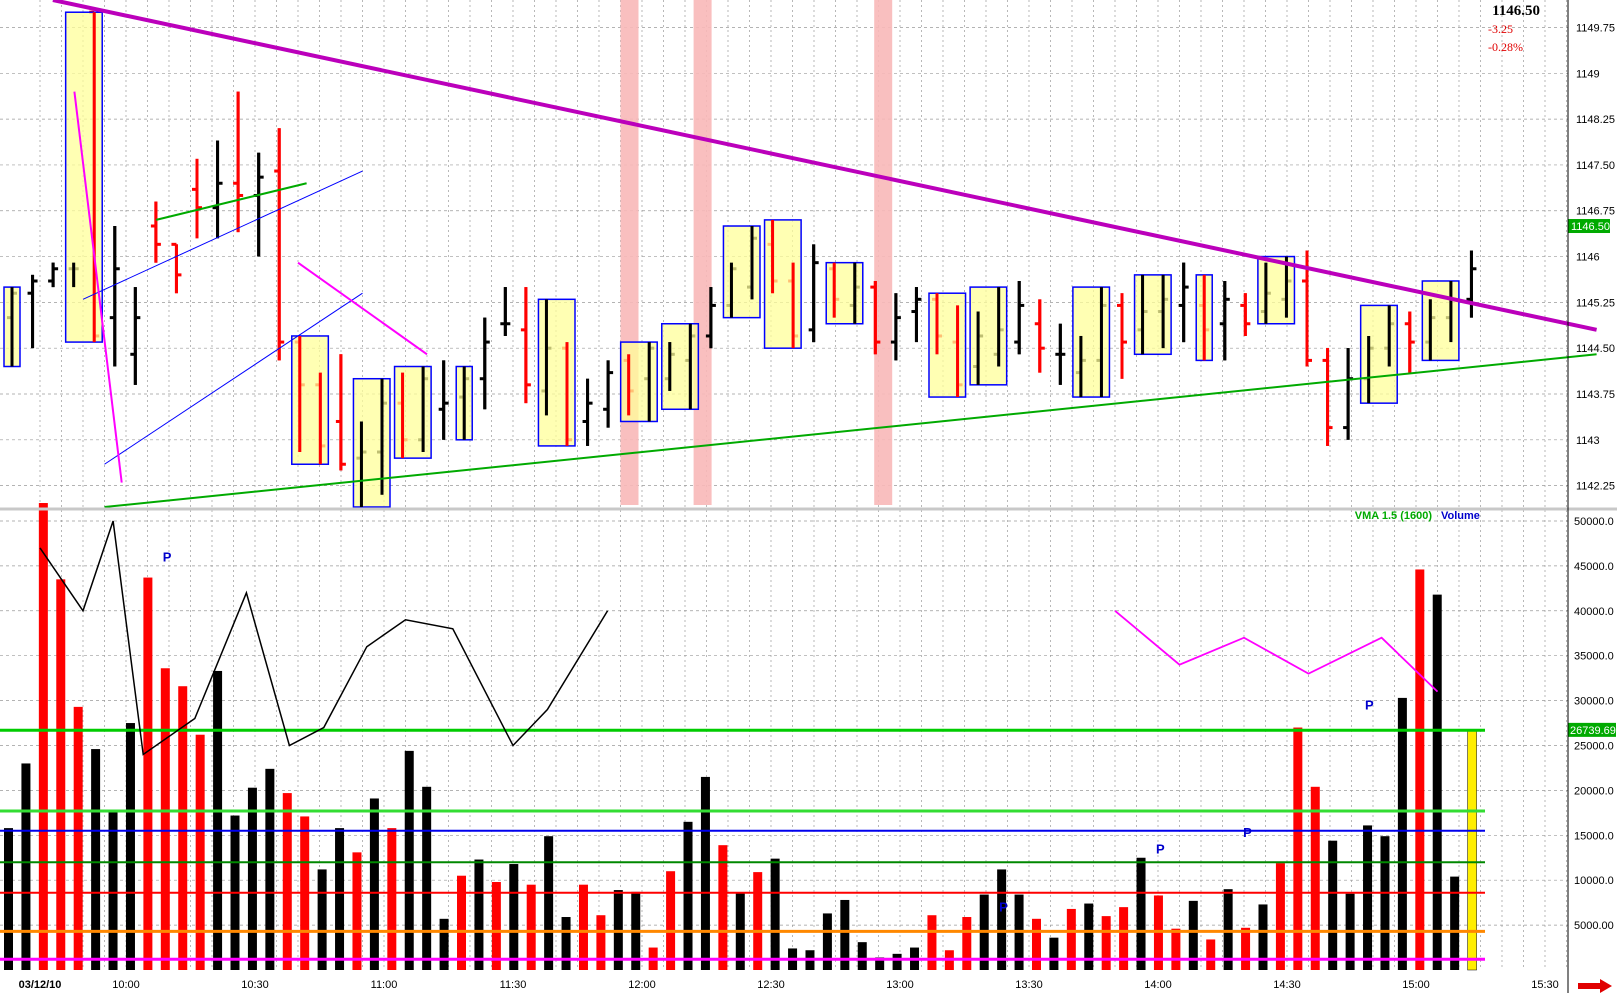 Image resolution: width=1617 pixels, height=998 pixels. I want to click on current-volume-marker, so click(1592, 729).